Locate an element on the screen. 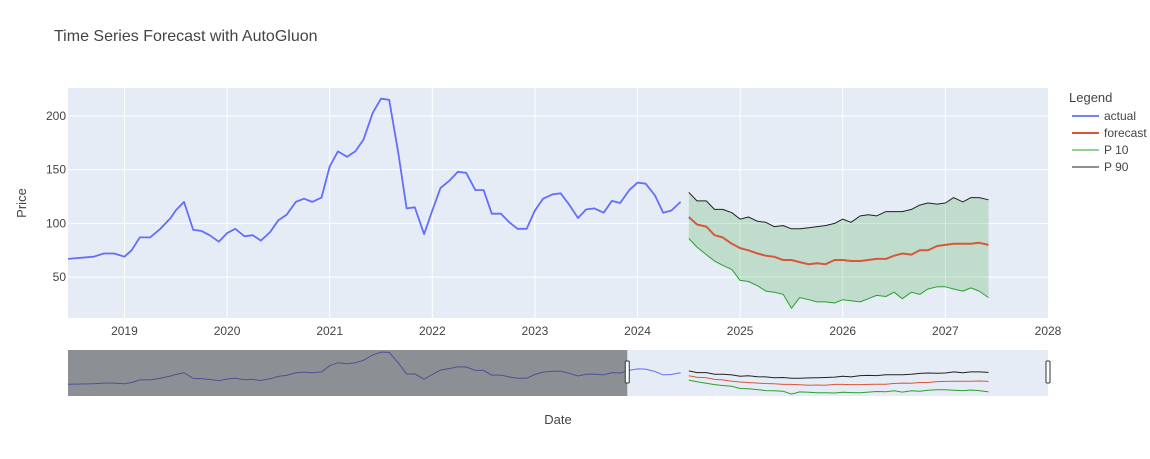 This screenshot has height=459, width=1150. x-tick-label: 2019 is located at coordinates (124, 331).